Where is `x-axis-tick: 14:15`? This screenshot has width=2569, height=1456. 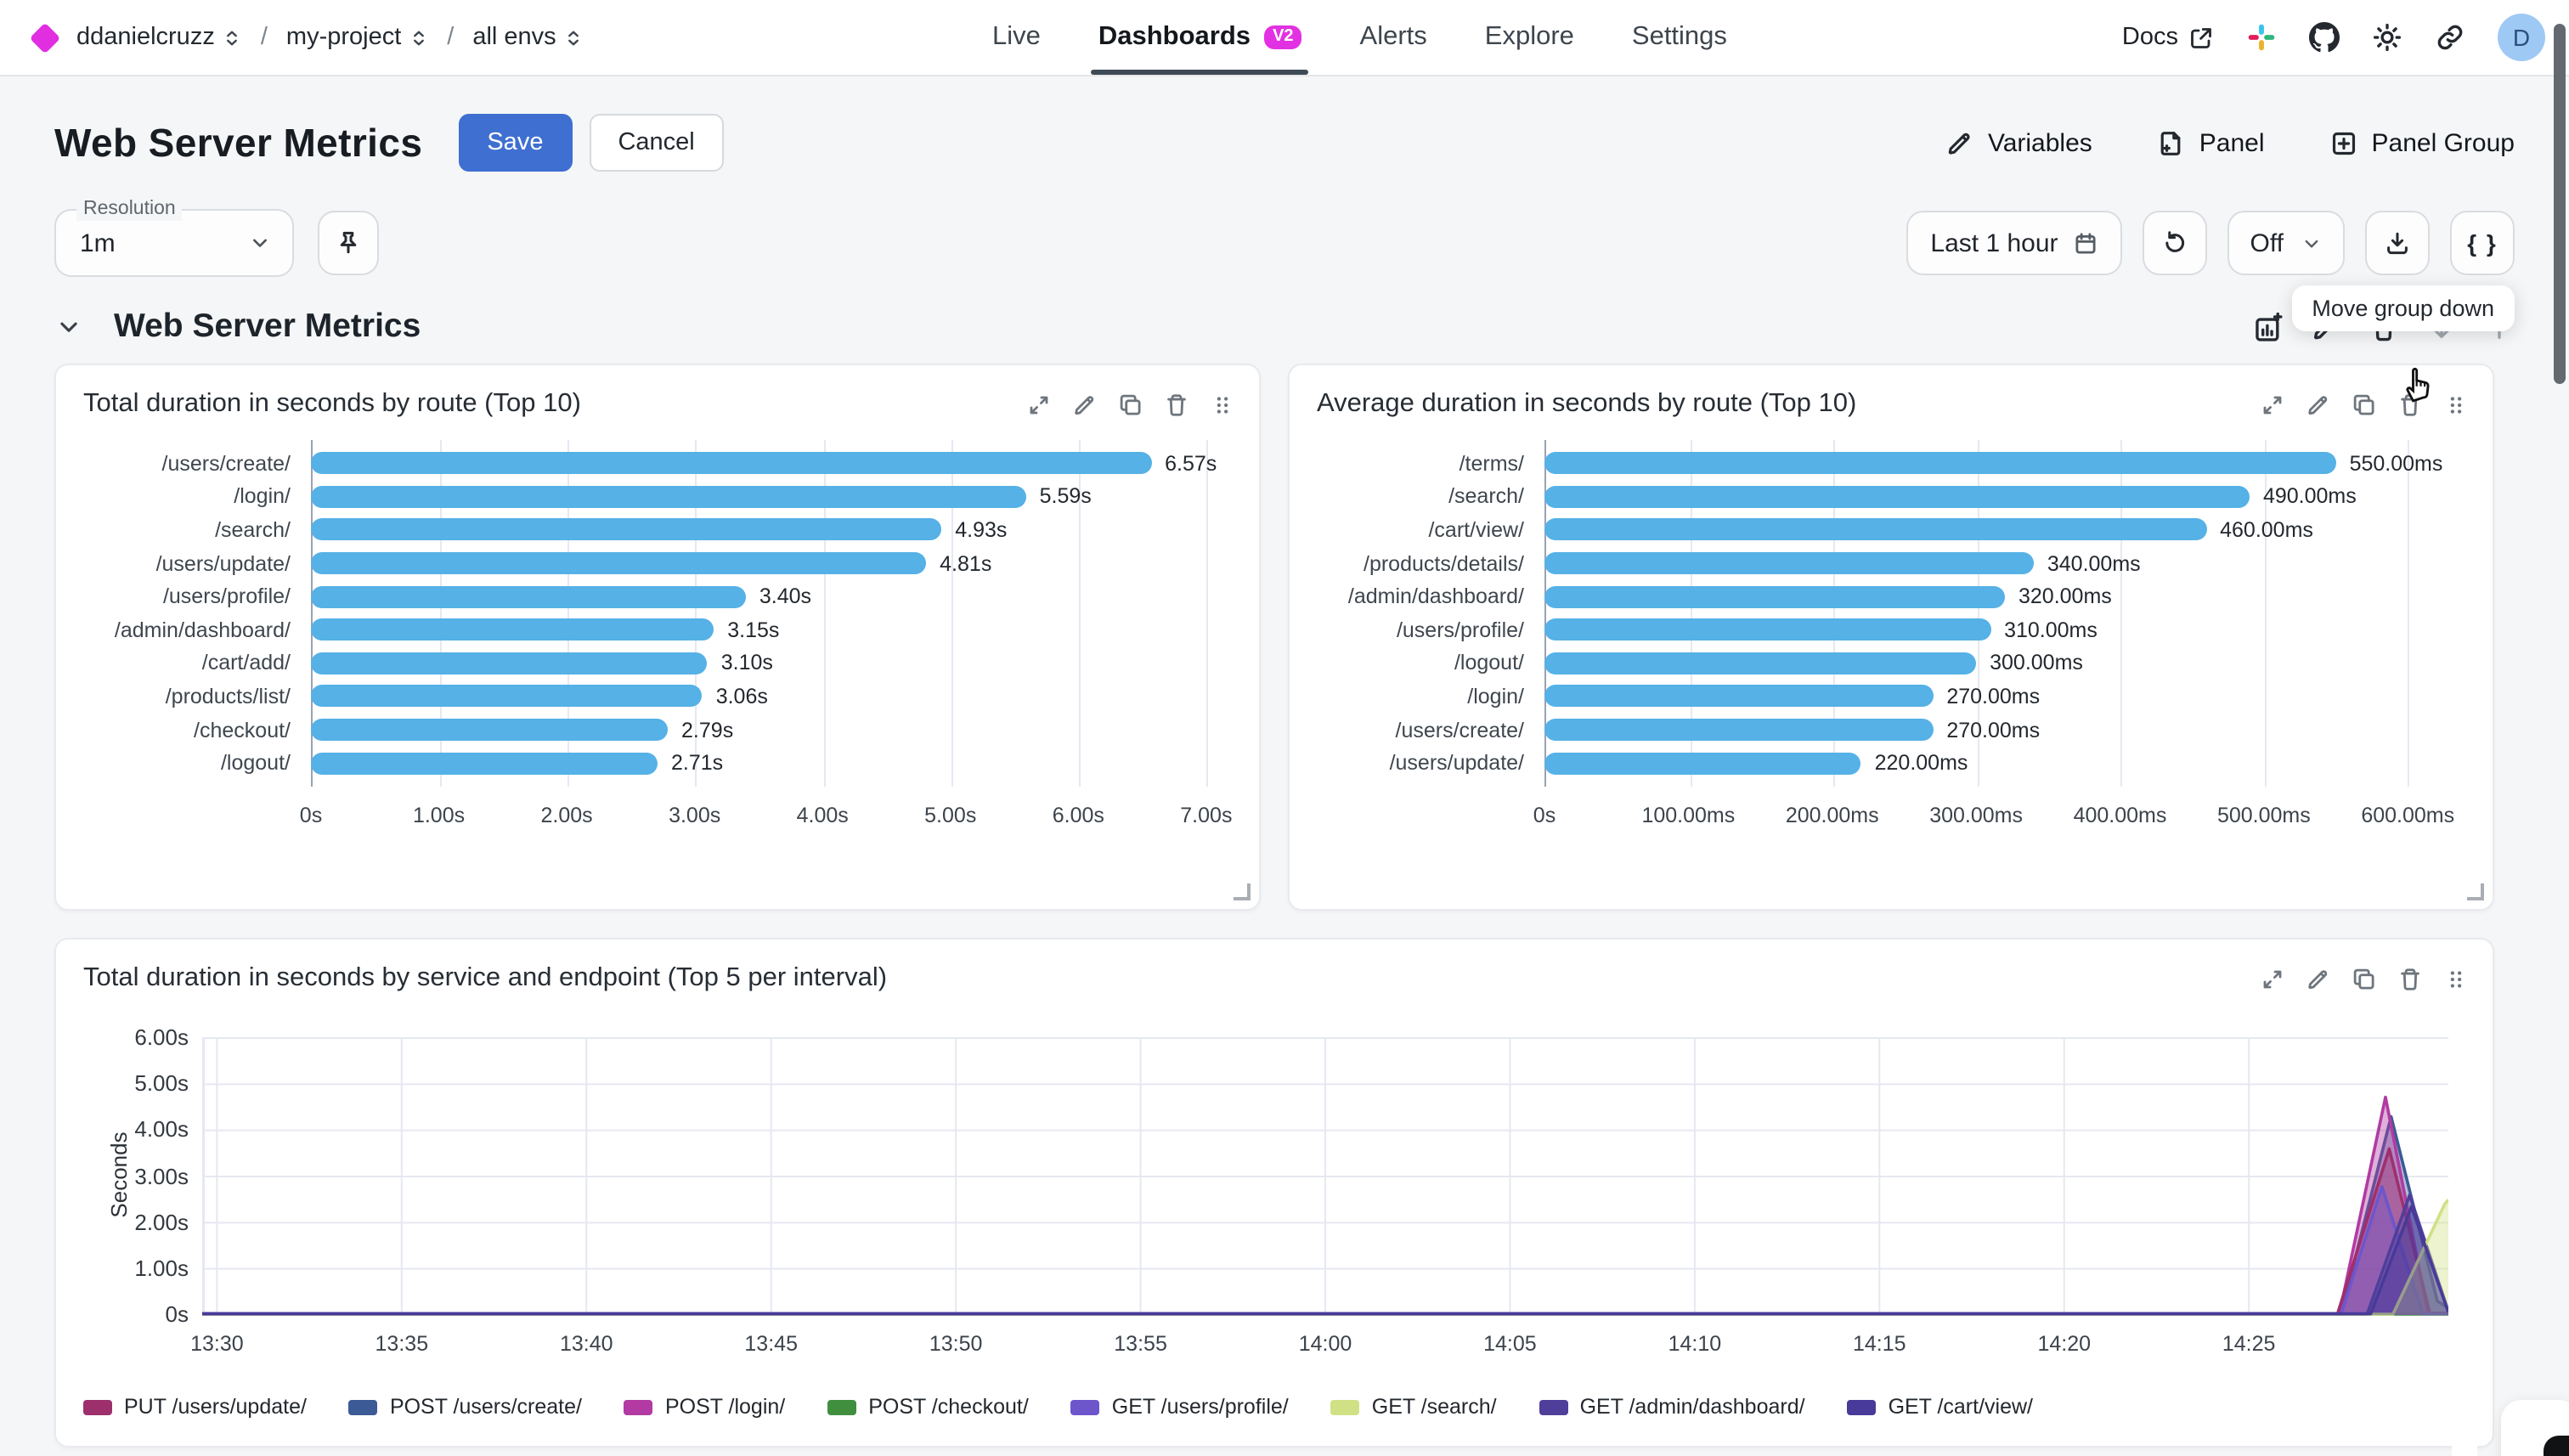 x-axis-tick: 14:15 is located at coordinates (1880, 1344).